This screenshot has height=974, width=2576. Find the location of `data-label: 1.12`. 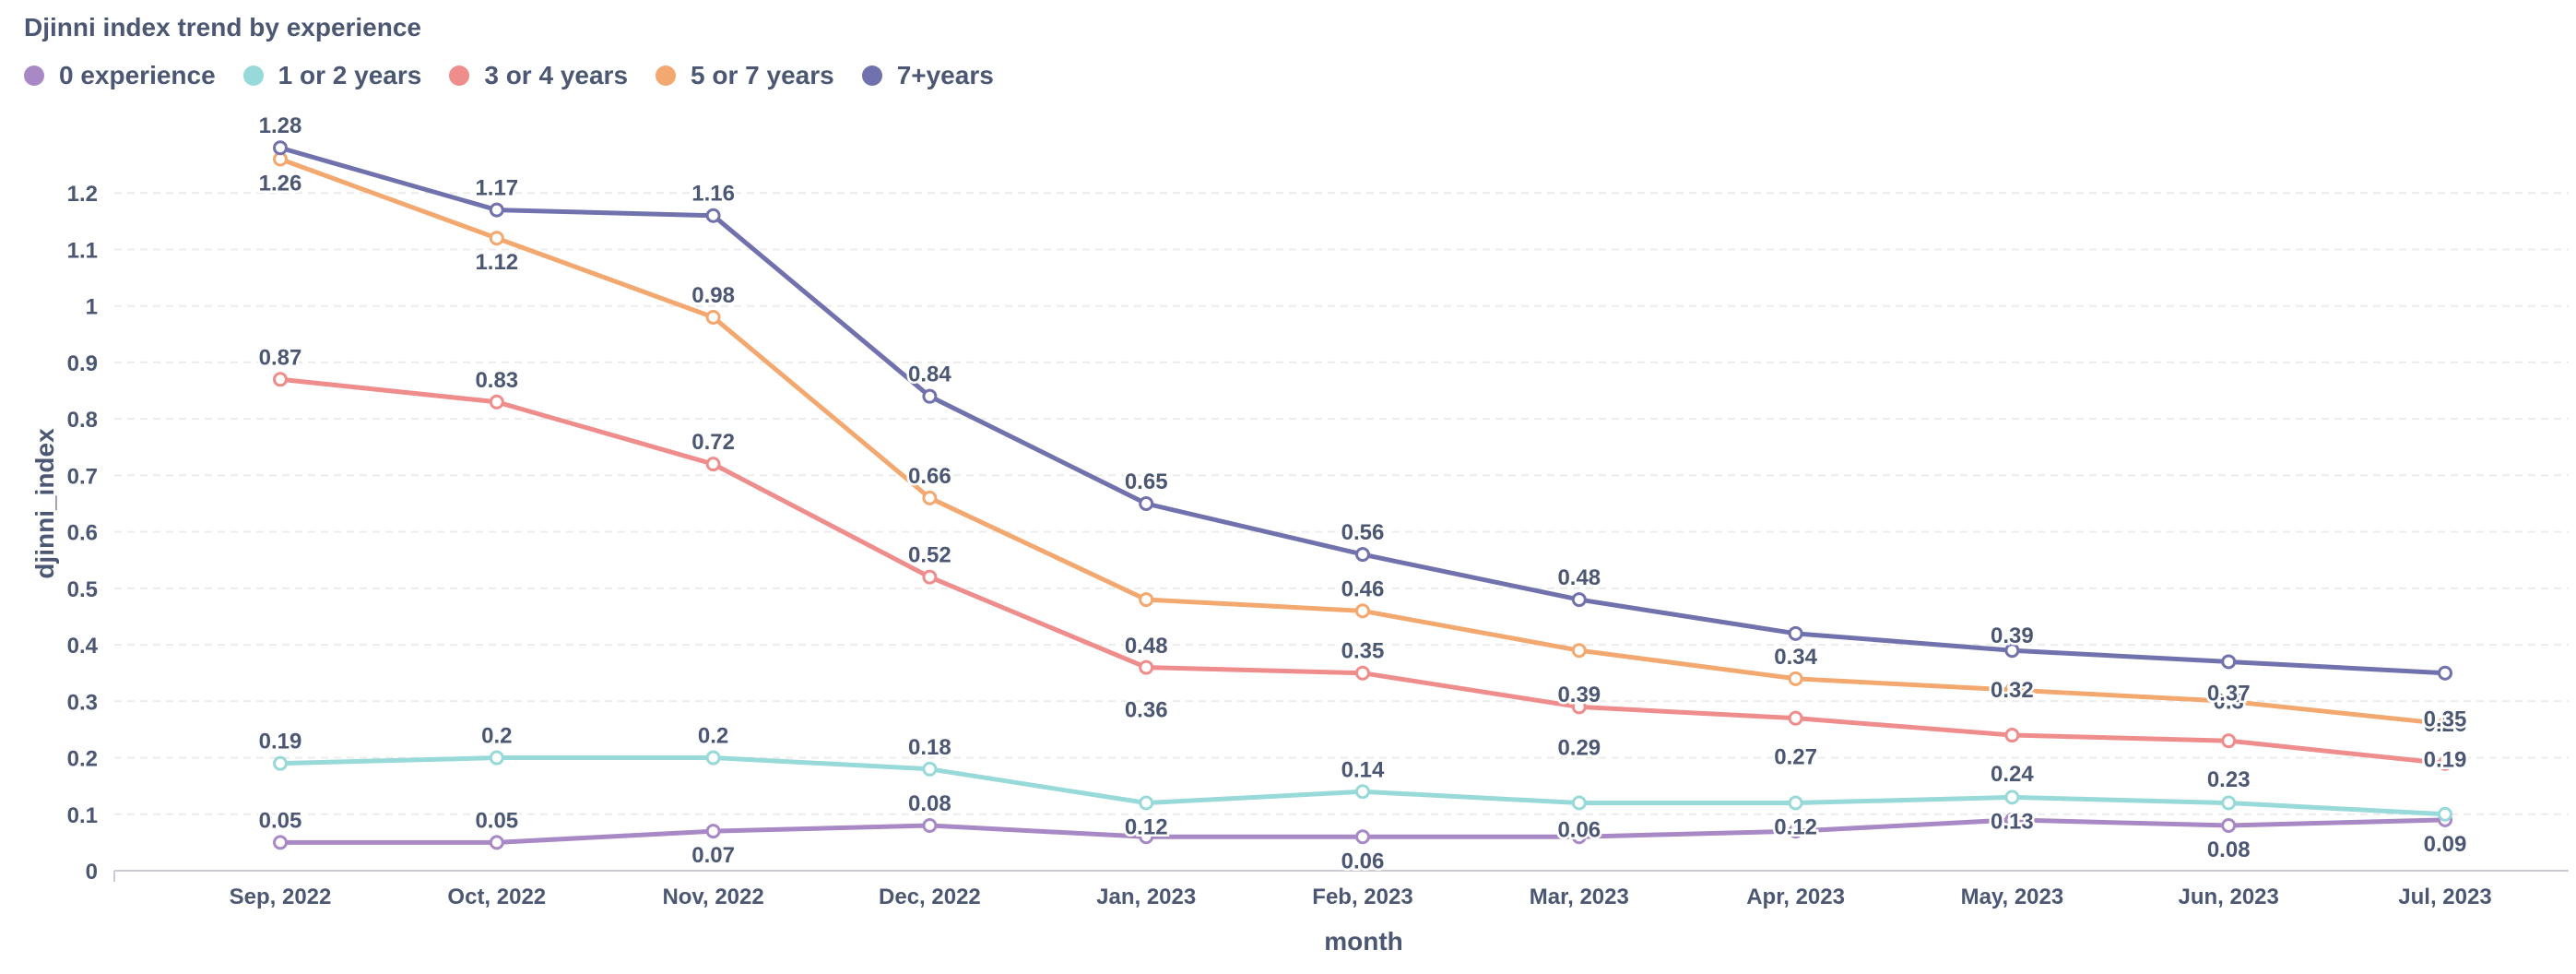

data-label: 1.12 is located at coordinates (496, 263).